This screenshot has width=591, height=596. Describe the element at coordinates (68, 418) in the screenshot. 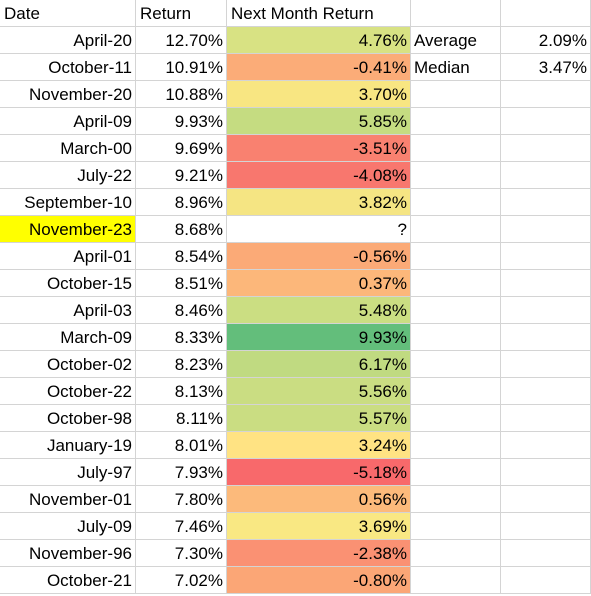

I see `cell-date: October-98` at that location.